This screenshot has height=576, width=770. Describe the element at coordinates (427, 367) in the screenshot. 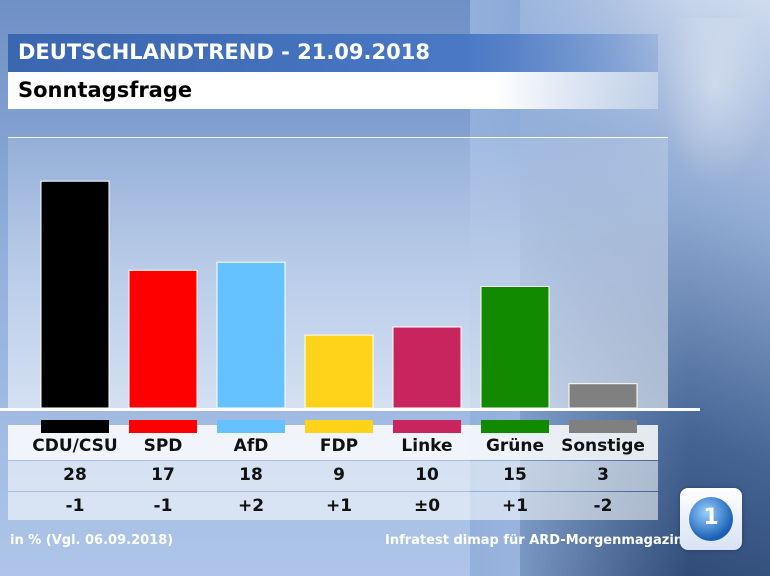

I see `bar-linke` at that location.